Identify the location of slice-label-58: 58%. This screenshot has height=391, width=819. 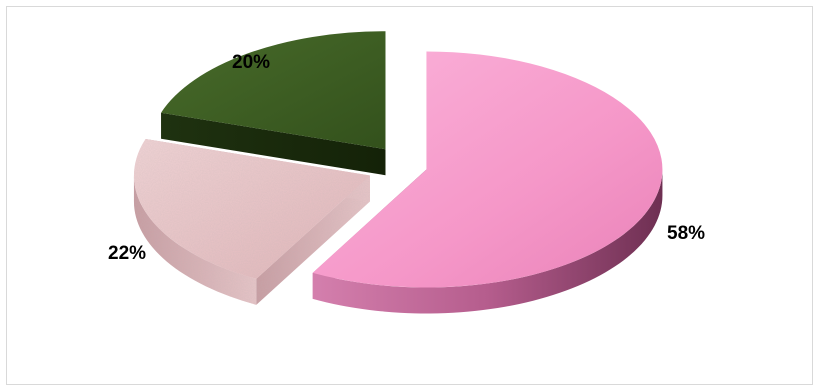
(686, 233).